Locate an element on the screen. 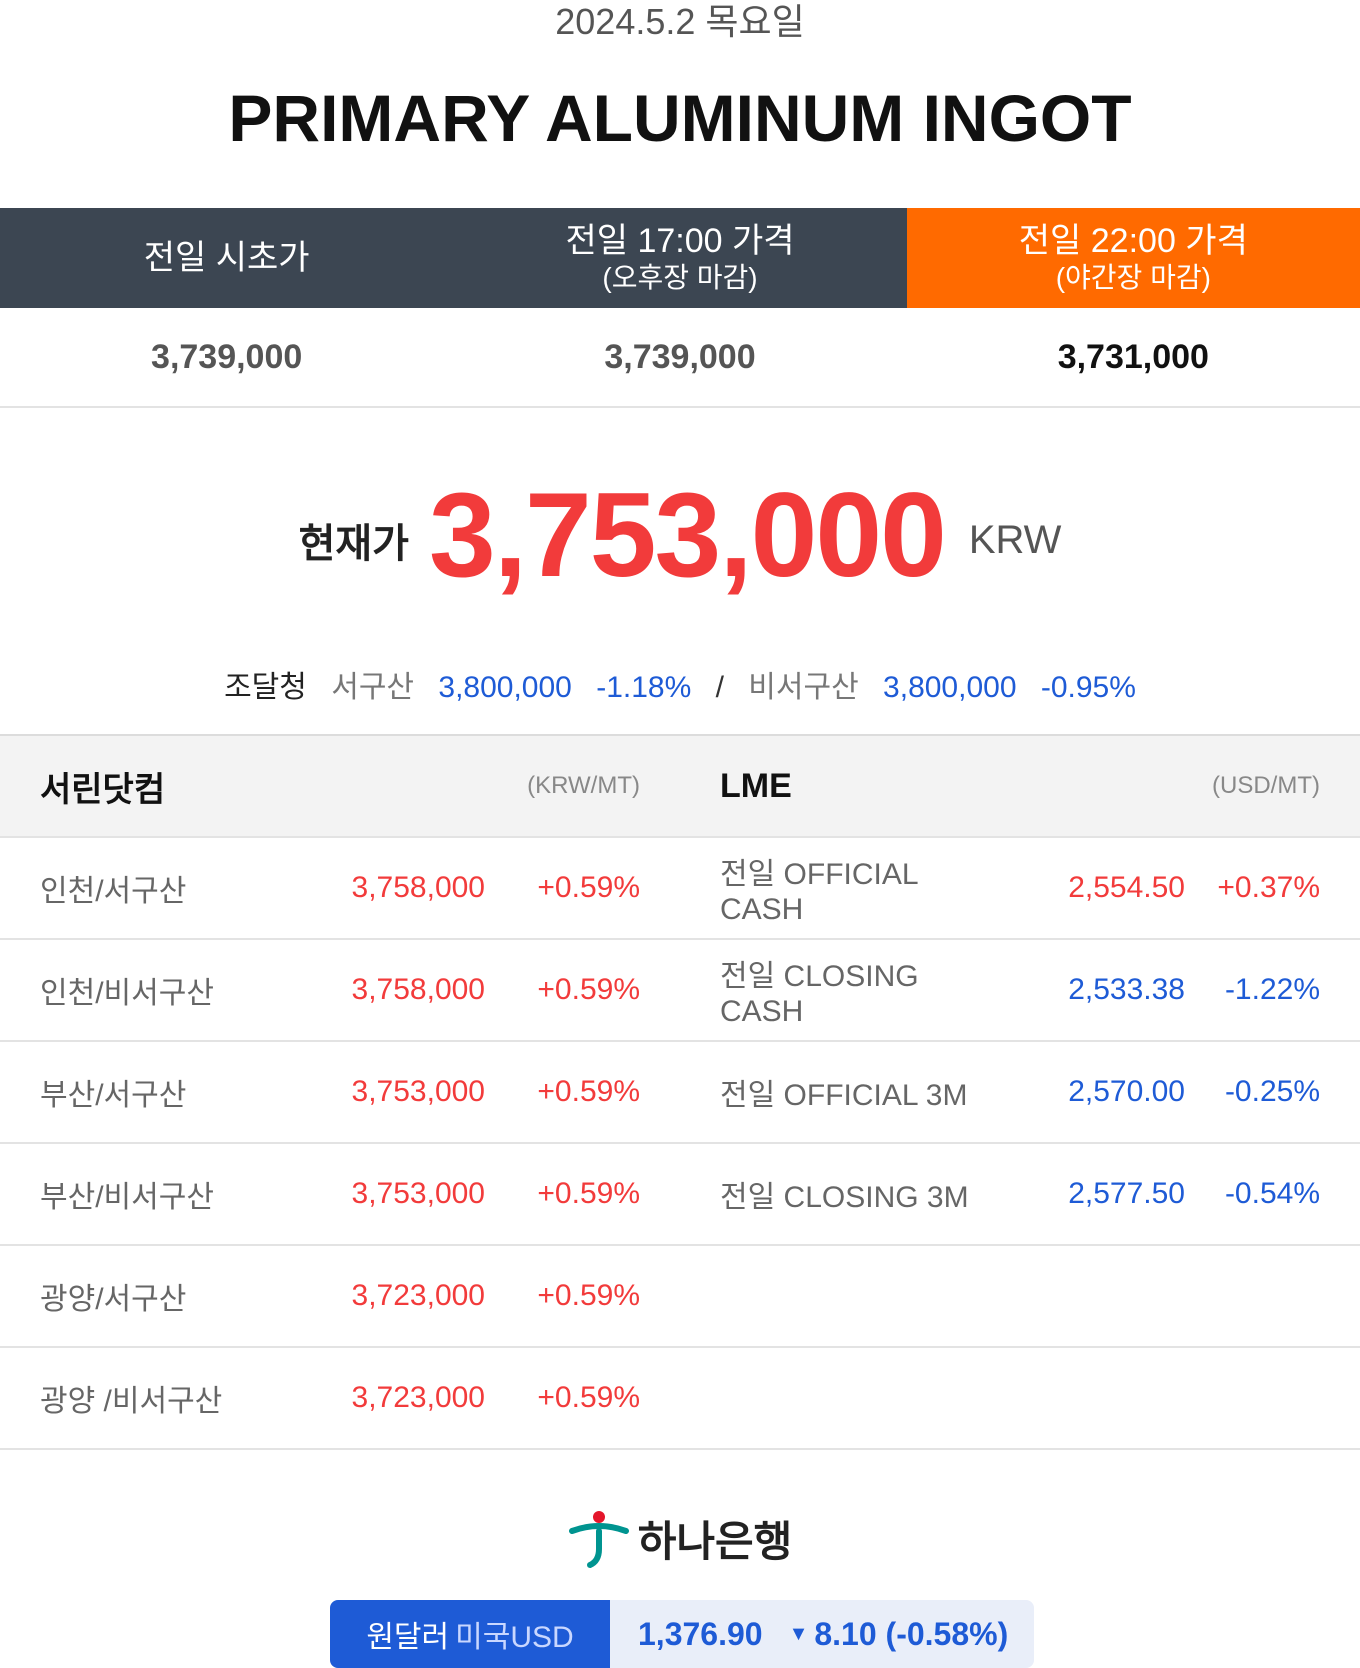  triangle-down-icon: ▼ is located at coordinates (798, 1633).